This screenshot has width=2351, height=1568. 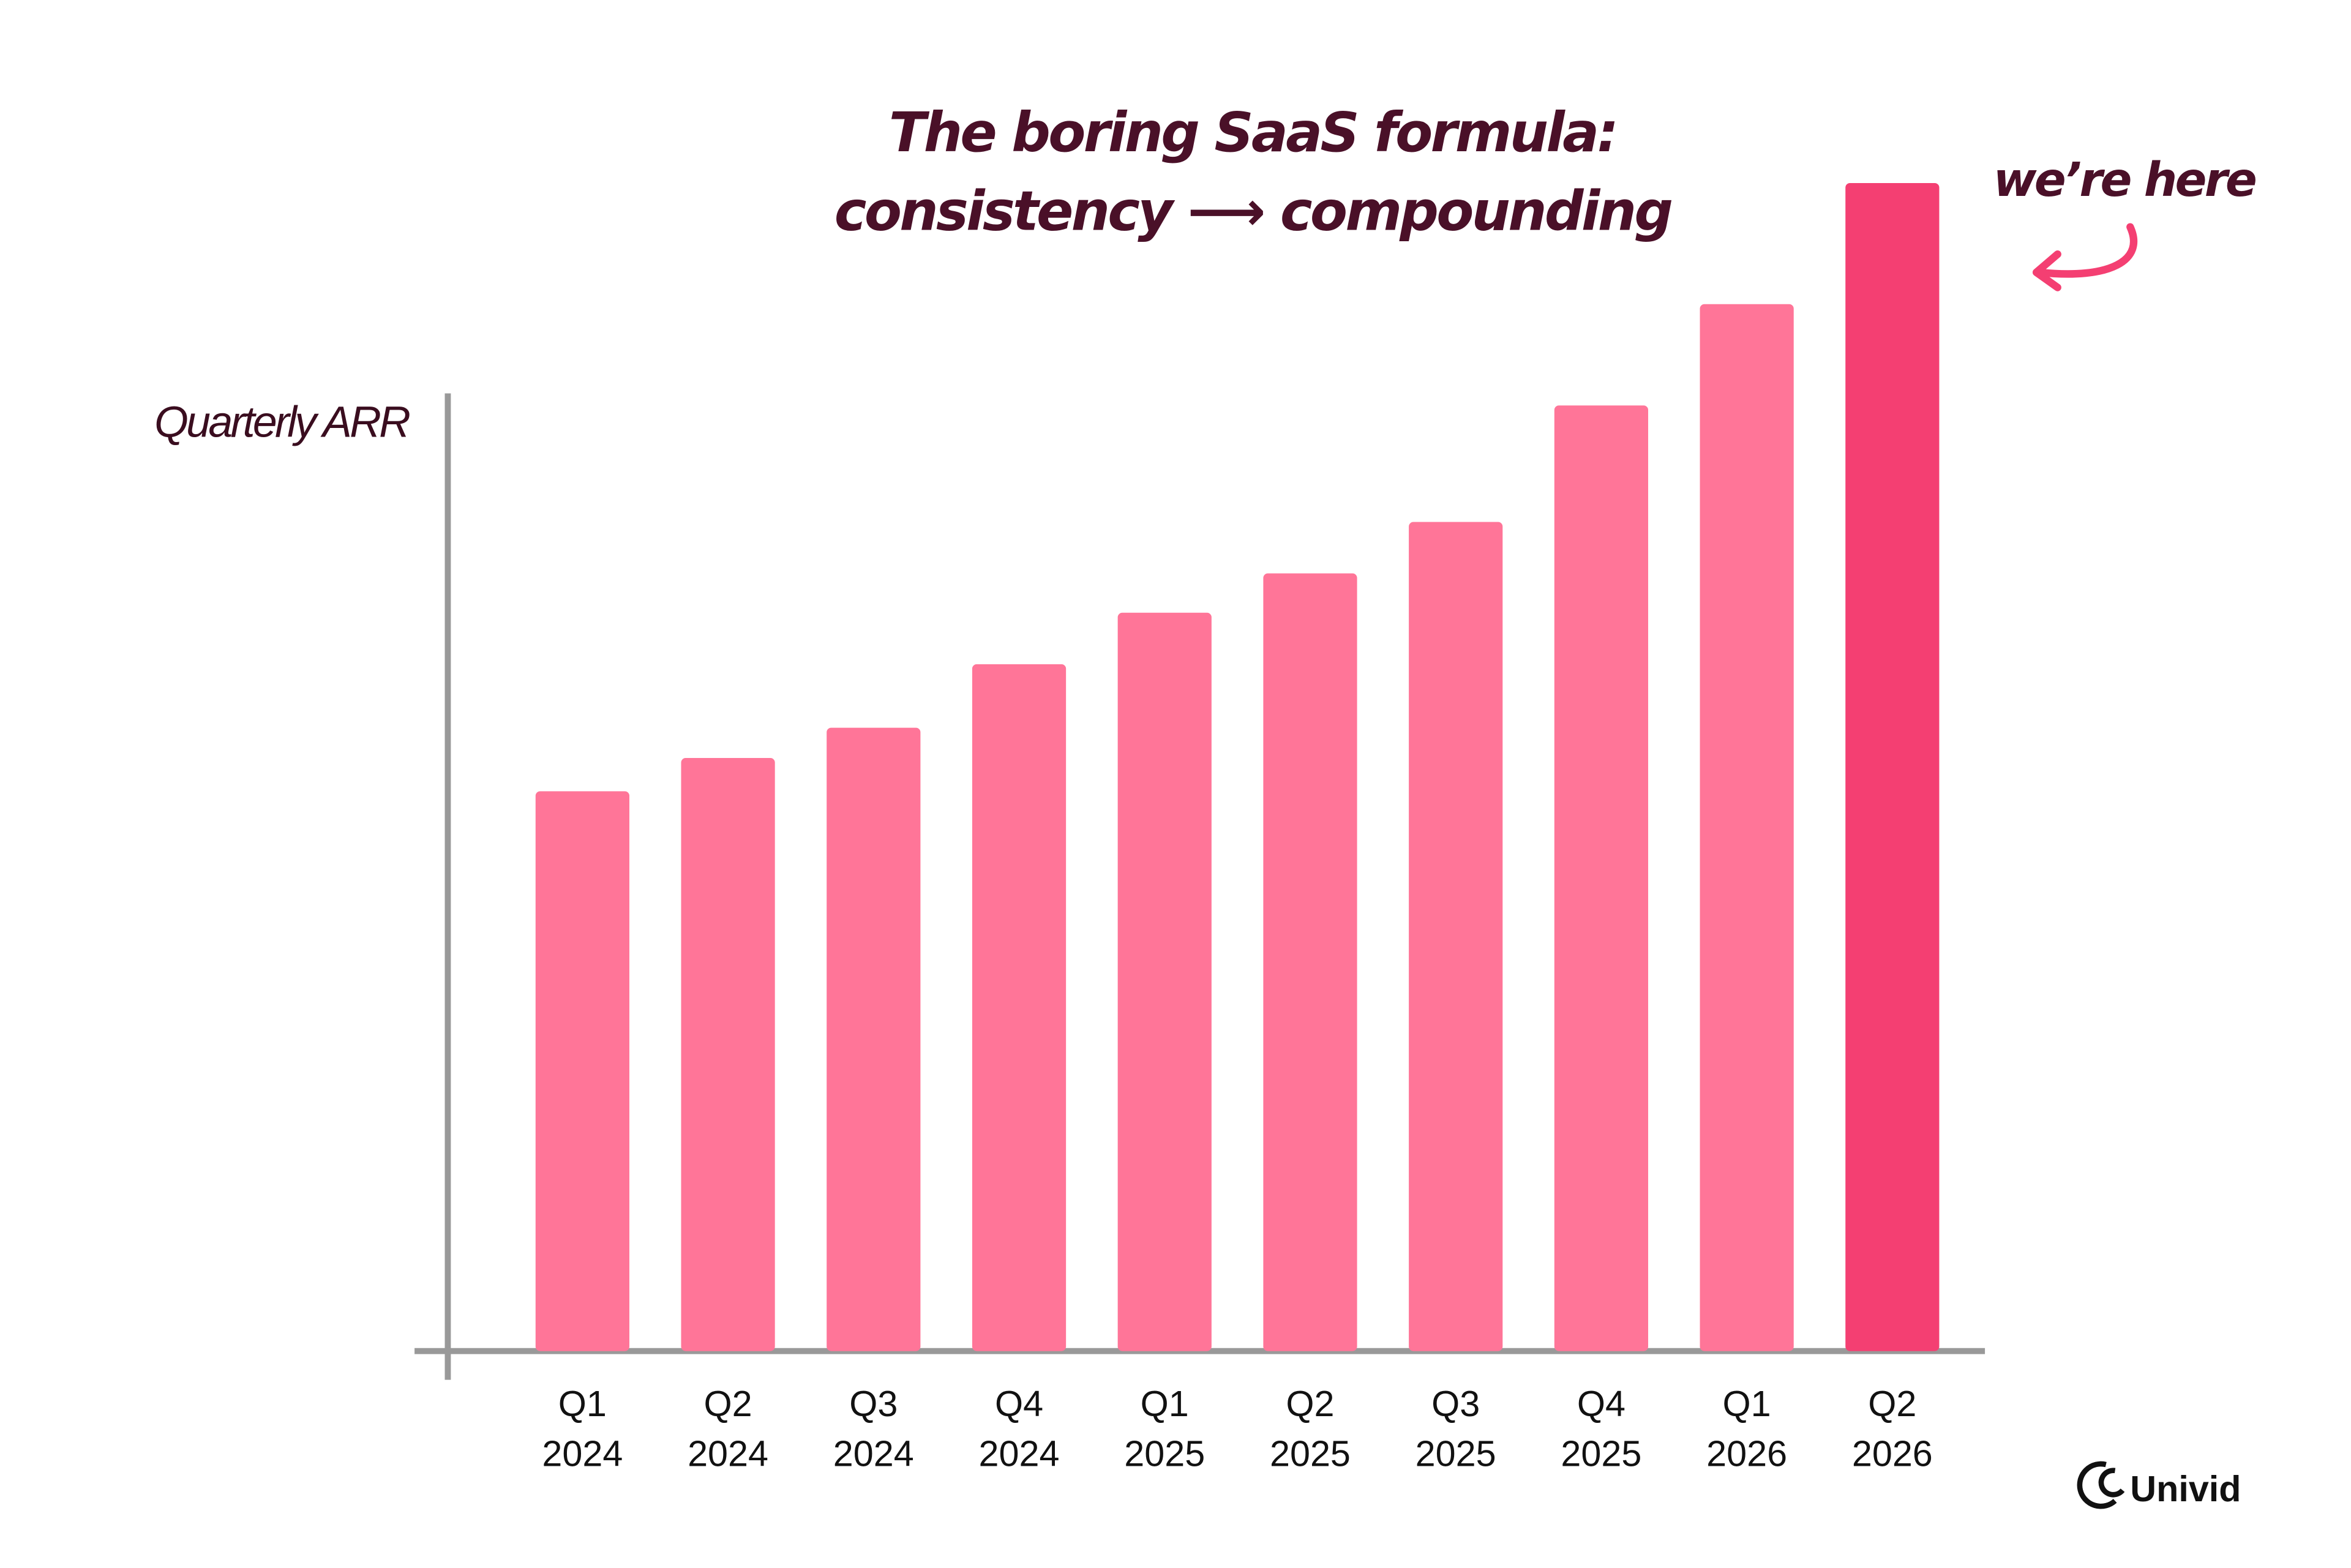 I want to click on y-axis-label: Quarterly ARR, so click(x=282, y=421).